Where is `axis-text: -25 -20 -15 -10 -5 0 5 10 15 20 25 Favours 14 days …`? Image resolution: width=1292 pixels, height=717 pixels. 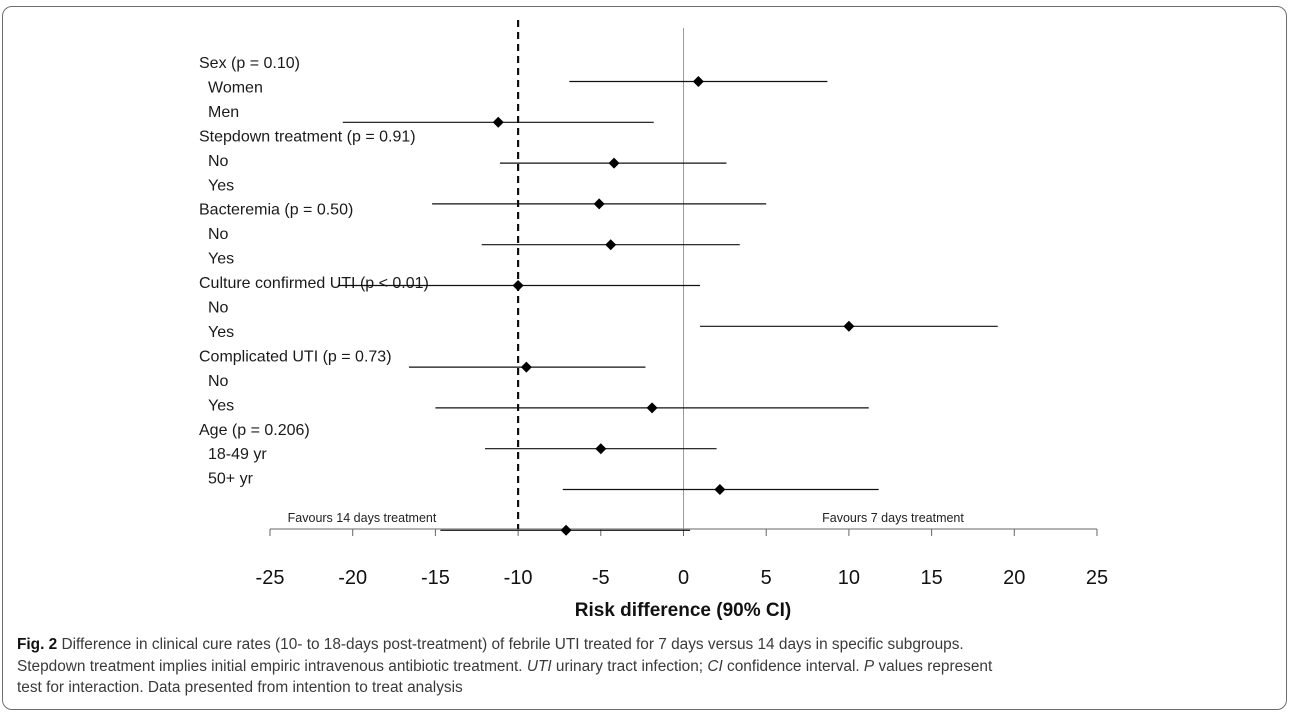 axis-text: -25 -20 -15 -10 -5 0 5 10 15 20 25 Favours 14 days … is located at coordinates (682, 566).